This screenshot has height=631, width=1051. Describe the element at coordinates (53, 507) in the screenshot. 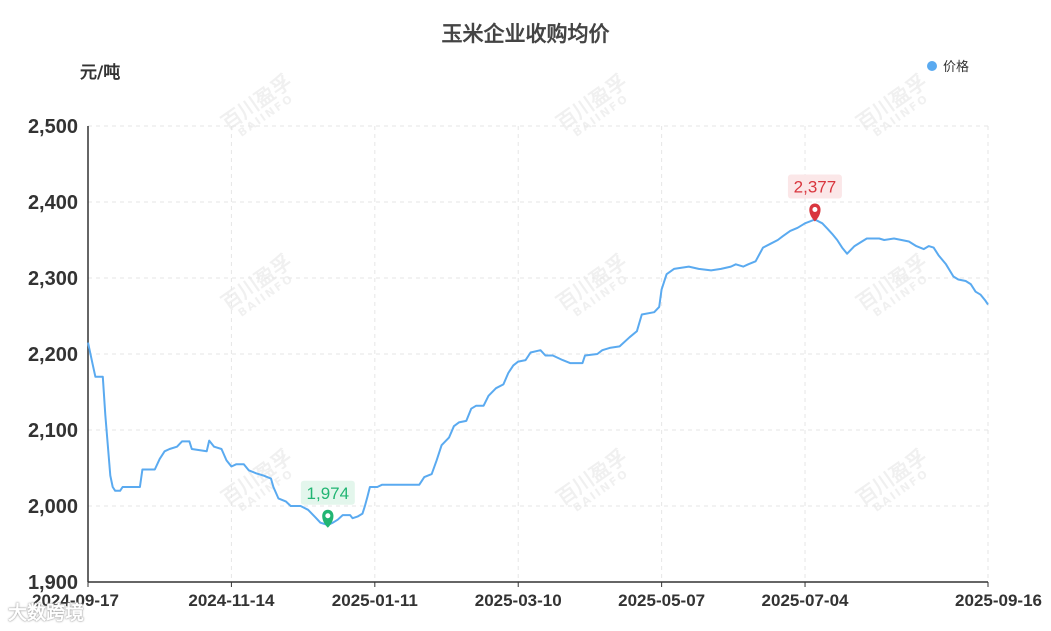

I see `y-tick-label: 2,000` at that location.